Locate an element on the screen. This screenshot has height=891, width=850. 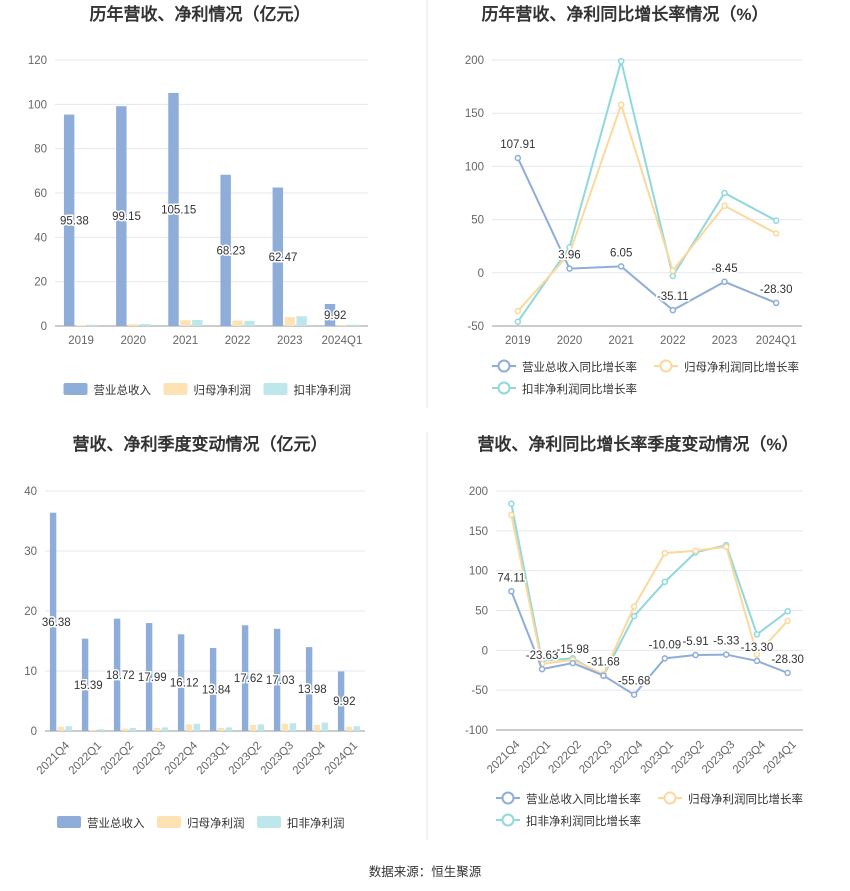
line-data-label: 107.91 is located at coordinates (517, 145).